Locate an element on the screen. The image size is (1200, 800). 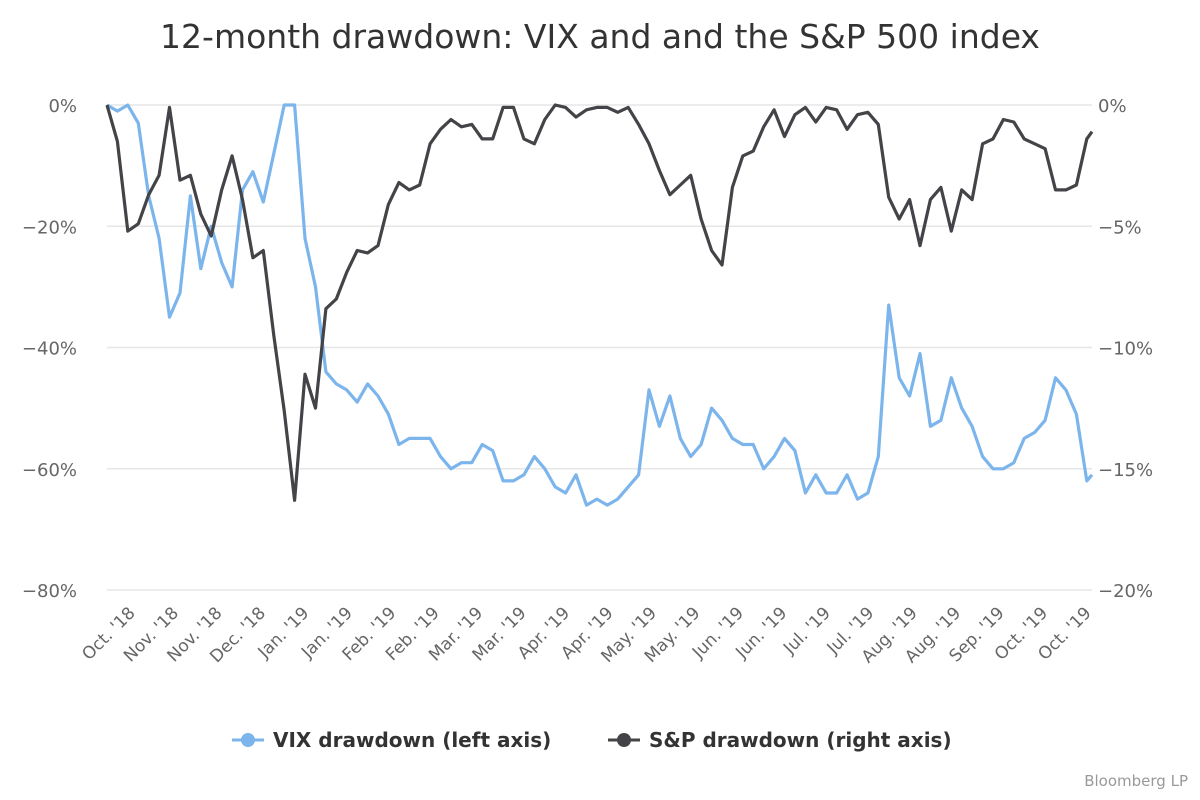
credit-text: Bloomberg LP is located at coordinates (1136, 781).